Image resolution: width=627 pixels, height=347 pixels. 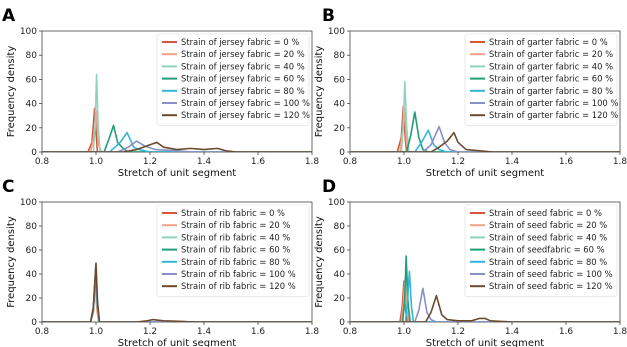 What do you see at coordinates (548, 237) in the screenshot?
I see `legend-label-3: Strain of seed fabric = 40 %` at bounding box center [548, 237].